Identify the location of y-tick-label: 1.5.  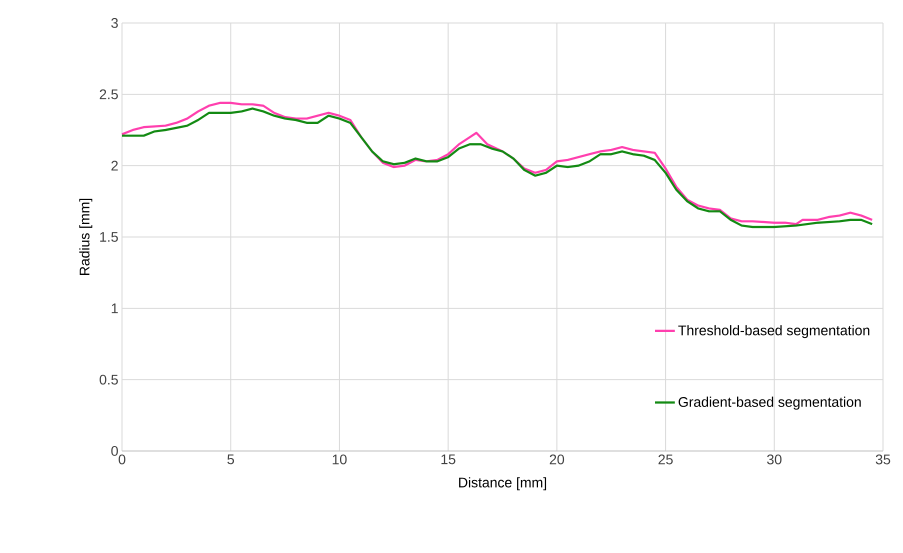
(109, 237).